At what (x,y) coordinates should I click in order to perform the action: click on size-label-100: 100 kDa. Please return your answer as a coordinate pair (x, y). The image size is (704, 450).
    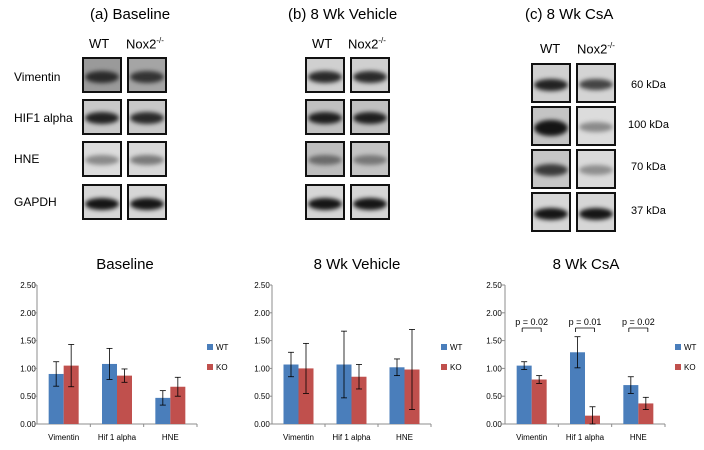
    Looking at the image, I should click on (648, 125).